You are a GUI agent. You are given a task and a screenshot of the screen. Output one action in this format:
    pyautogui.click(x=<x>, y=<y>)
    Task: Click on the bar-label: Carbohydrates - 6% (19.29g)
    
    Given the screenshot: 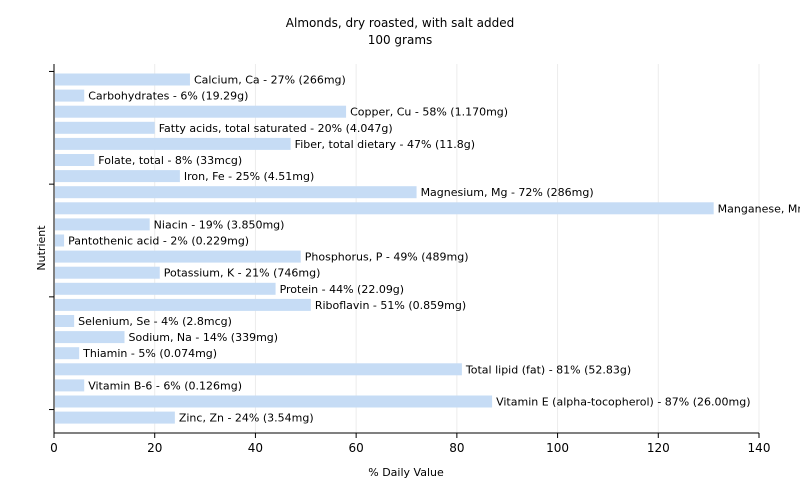 What is the action you would take?
    pyautogui.click(x=168, y=96)
    